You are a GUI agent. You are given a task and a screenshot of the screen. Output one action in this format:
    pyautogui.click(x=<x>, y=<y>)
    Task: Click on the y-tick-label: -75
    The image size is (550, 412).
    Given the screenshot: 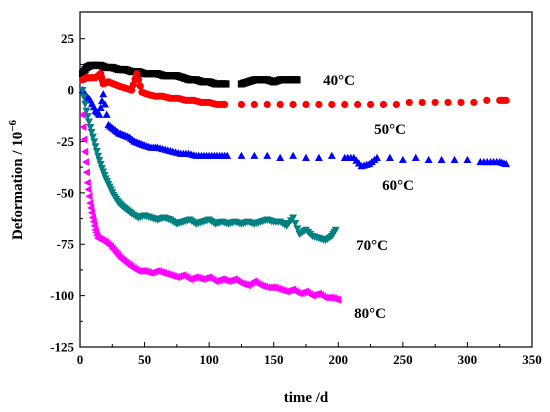 What is the action you would take?
    pyautogui.click(x=66, y=244)
    